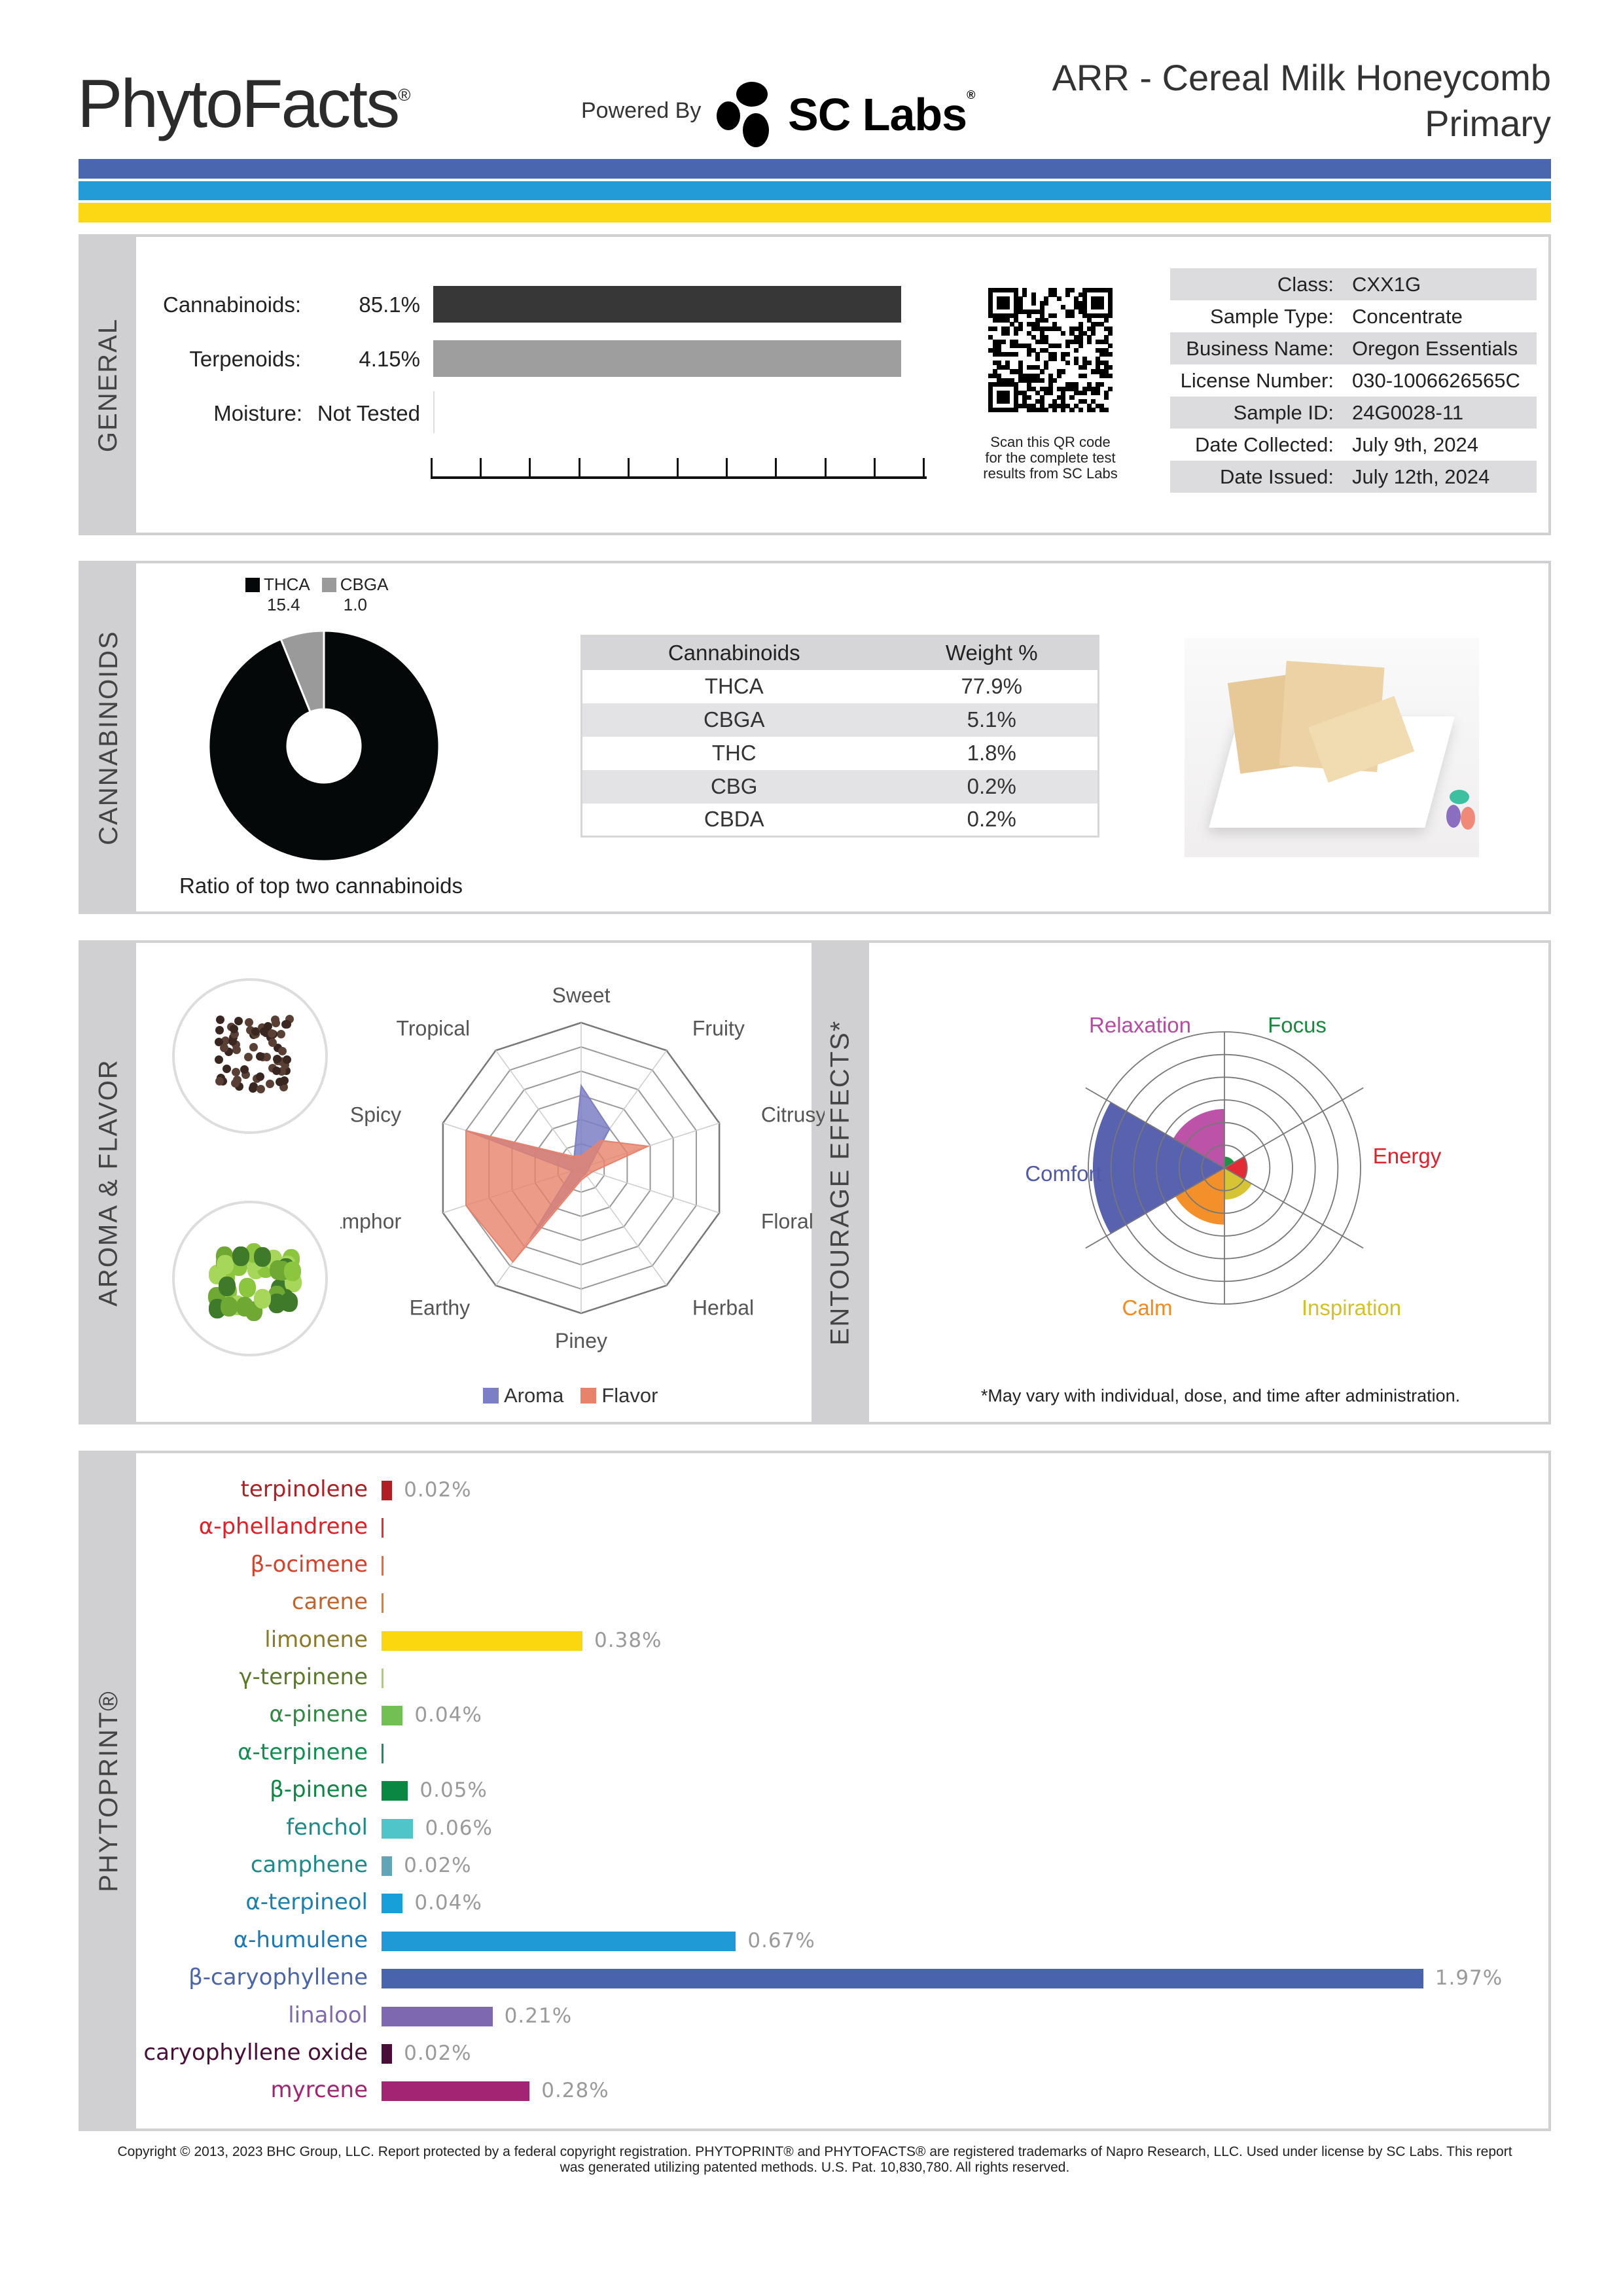  What do you see at coordinates (1436, 380) in the screenshot?
I see `info-value: 030-1006626565C` at bounding box center [1436, 380].